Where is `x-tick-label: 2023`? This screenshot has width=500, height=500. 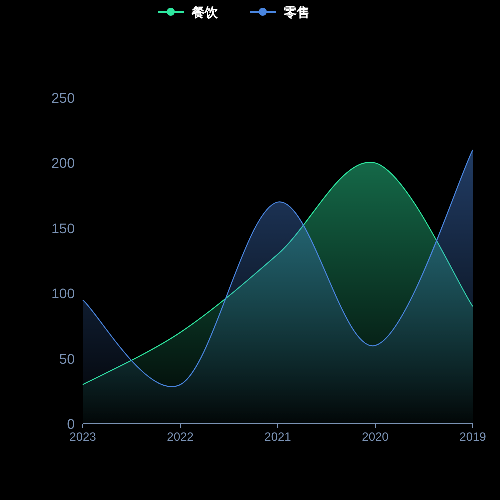 x-tick-label: 2023 is located at coordinates (83, 437).